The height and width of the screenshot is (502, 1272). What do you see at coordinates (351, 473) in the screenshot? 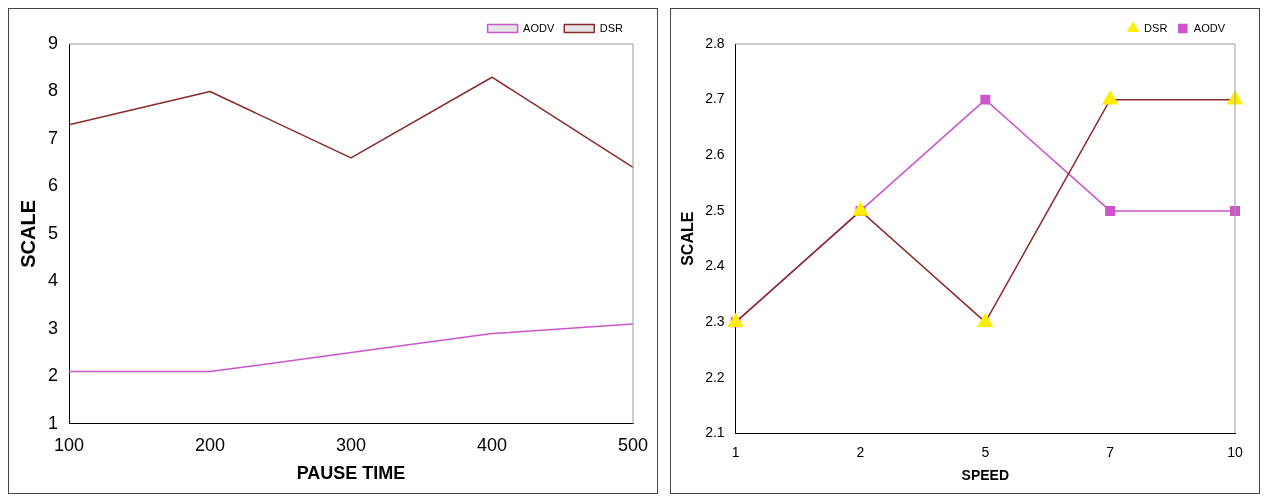
I see `x-axis-title: PAUSE TIME` at bounding box center [351, 473].